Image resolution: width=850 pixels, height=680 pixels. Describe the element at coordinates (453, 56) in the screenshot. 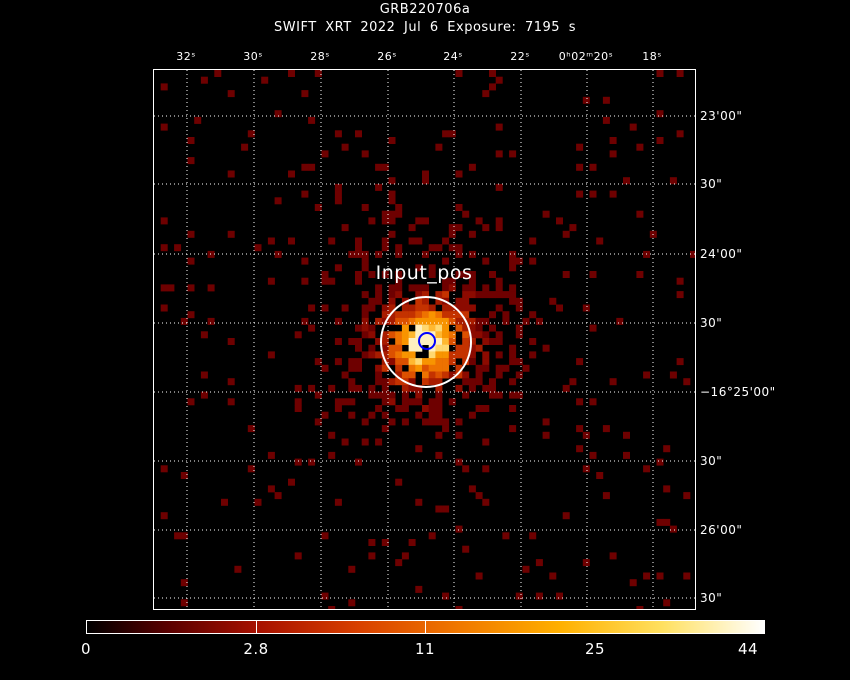

I see `ra-tick-label: 24ˢ` at that location.